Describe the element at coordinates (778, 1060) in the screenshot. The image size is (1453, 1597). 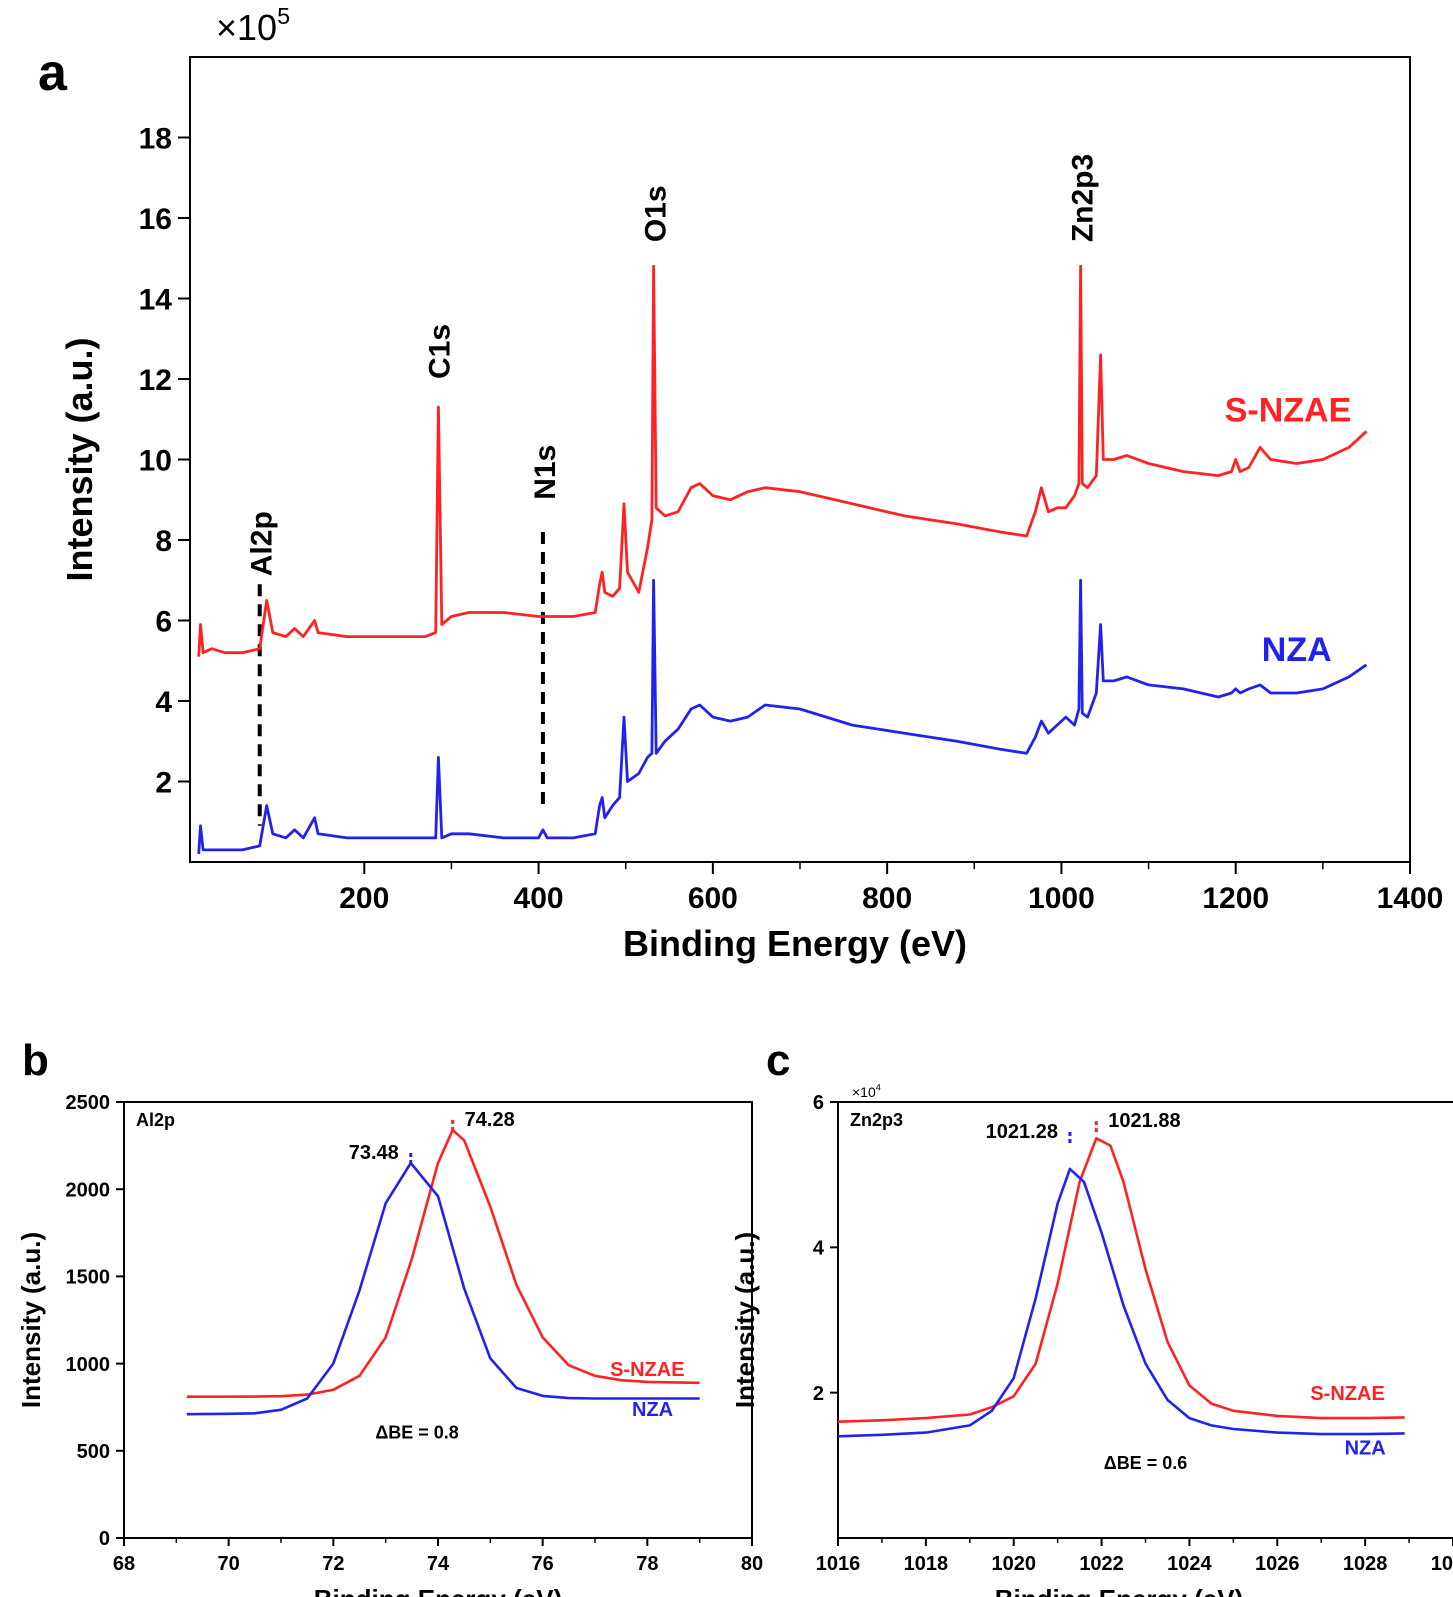
I see `panel-label: c` at that location.